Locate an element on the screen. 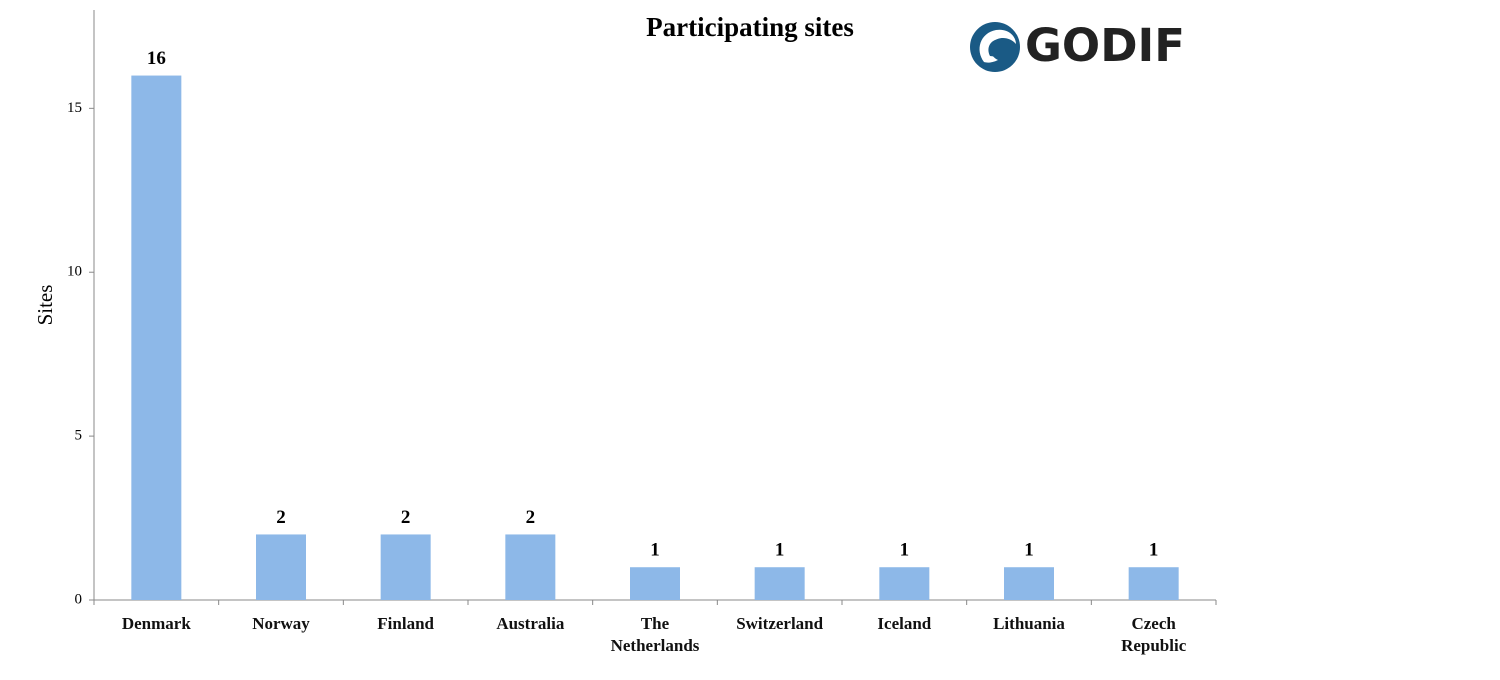 Image resolution: width=1500 pixels, height=680 pixels. x-tick-label: Australia is located at coordinates (530, 623).